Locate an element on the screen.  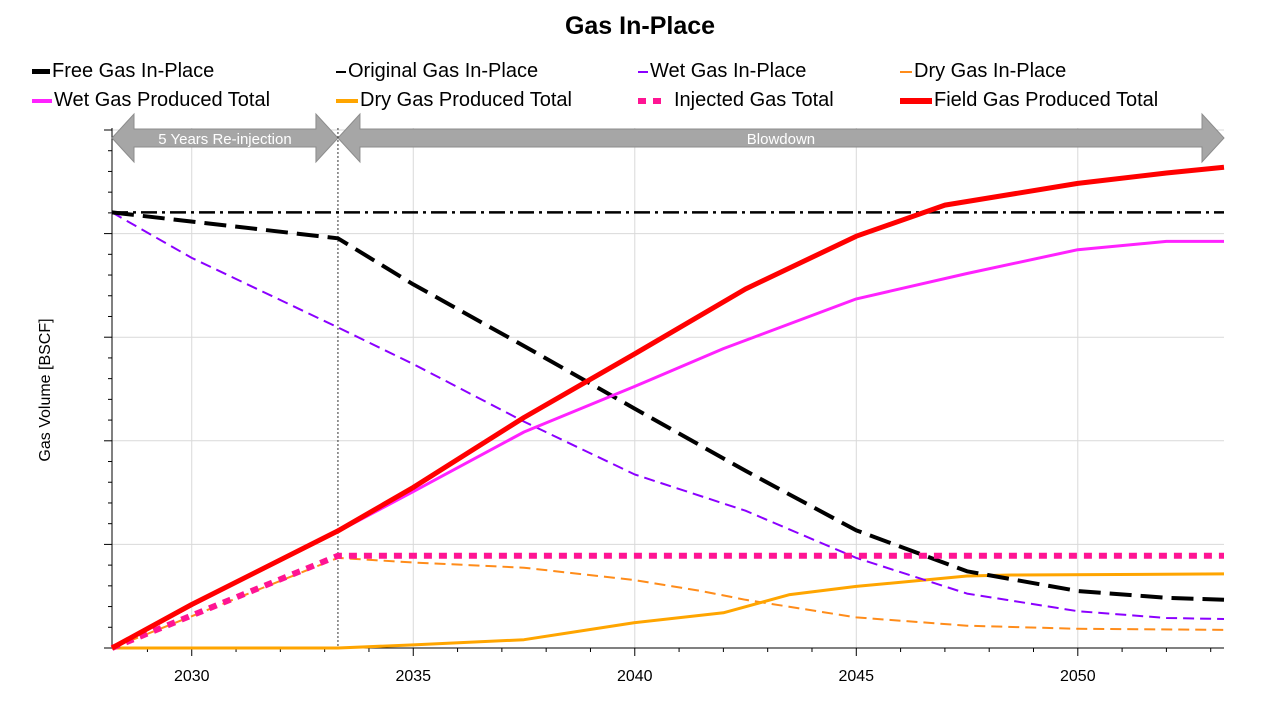
legend-wet-gas-produced-total: Wet Gas Produced Total is located at coordinates (151, 100).